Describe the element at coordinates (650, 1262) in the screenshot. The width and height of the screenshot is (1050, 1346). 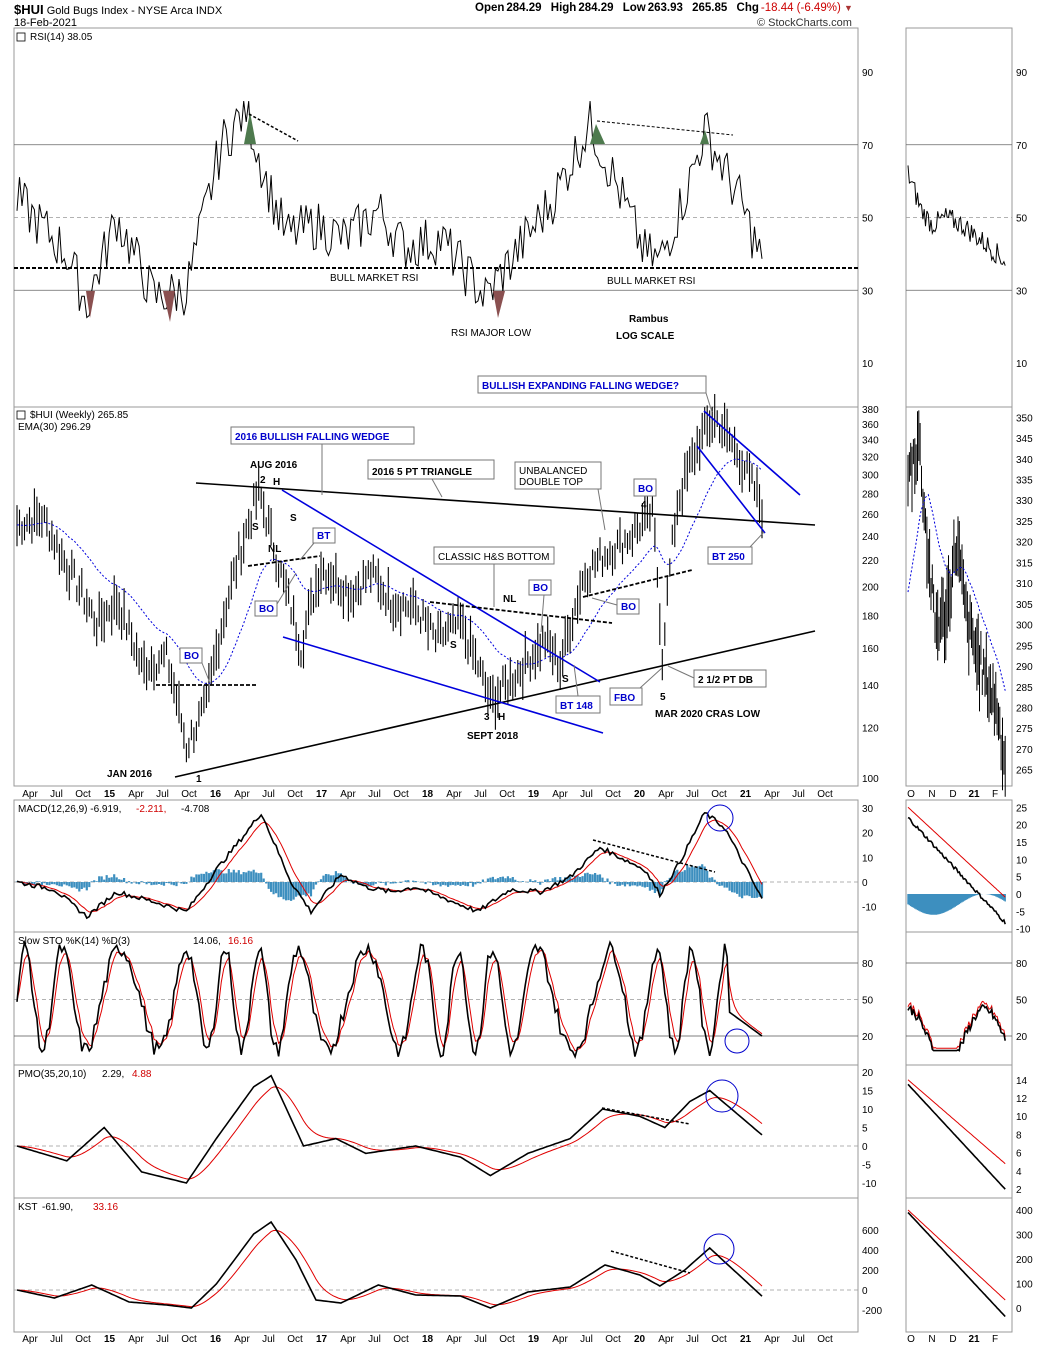
I see `kst-divergence` at that location.